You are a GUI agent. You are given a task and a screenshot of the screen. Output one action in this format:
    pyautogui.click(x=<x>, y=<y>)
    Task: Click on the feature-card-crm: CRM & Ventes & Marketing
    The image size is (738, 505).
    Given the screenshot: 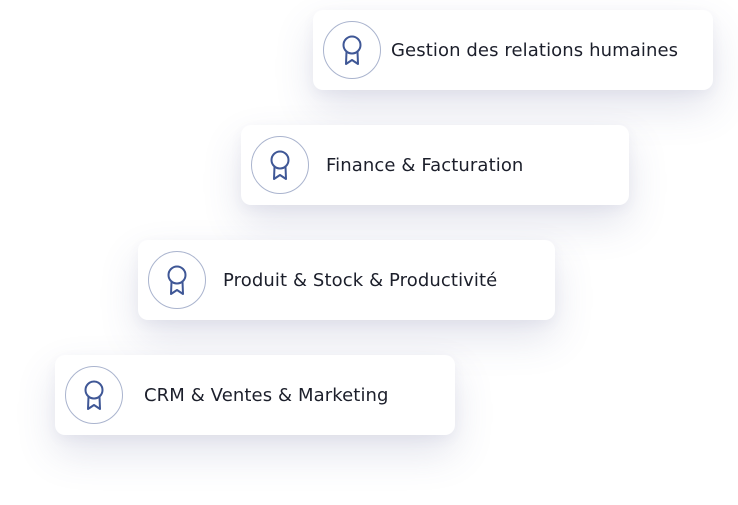 What is the action you would take?
    pyautogui.click(x=255, y=395)
    